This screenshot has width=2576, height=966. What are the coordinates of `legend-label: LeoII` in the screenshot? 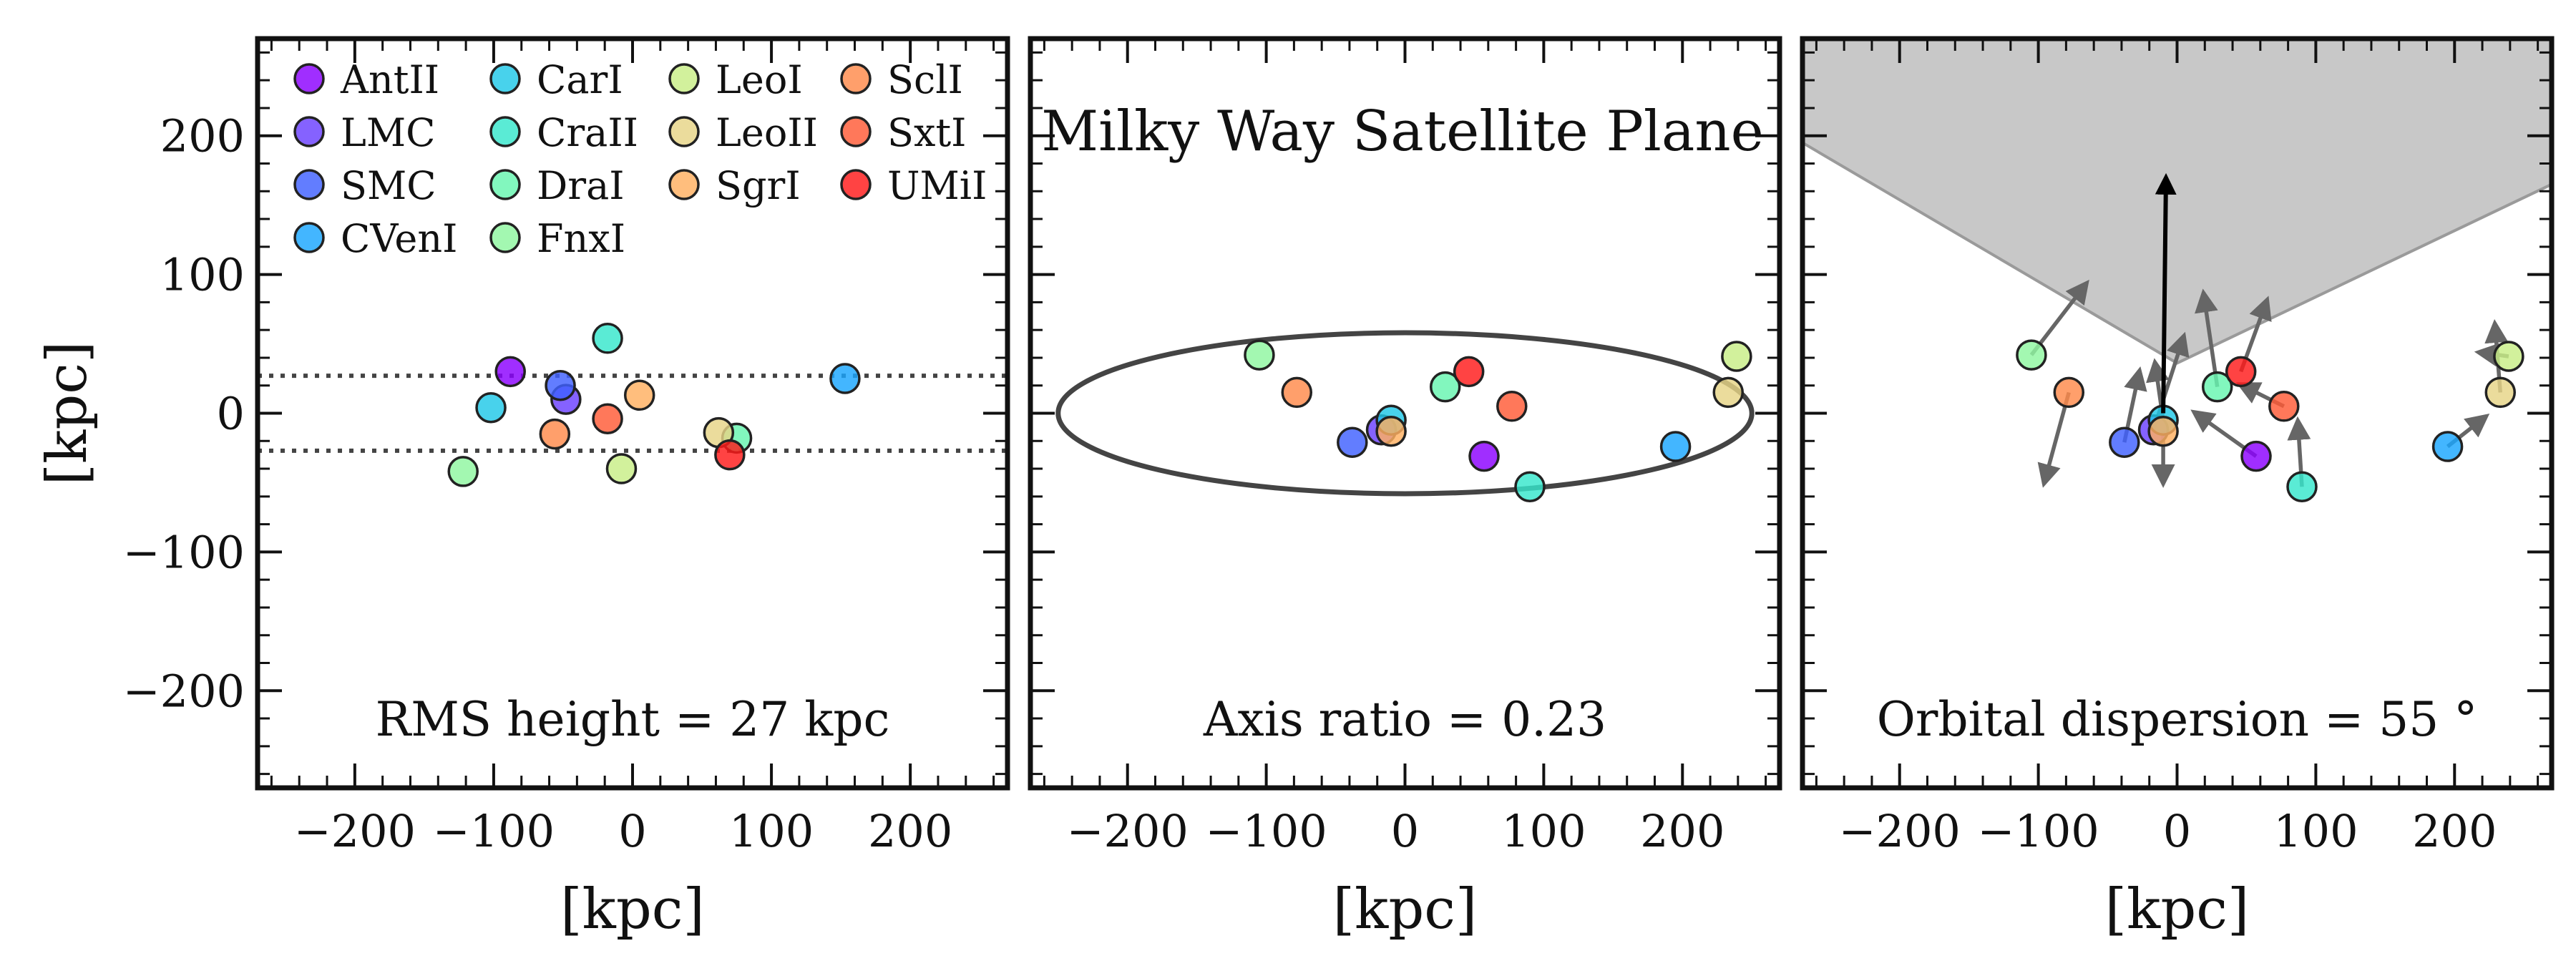 It's located at (767, 132).